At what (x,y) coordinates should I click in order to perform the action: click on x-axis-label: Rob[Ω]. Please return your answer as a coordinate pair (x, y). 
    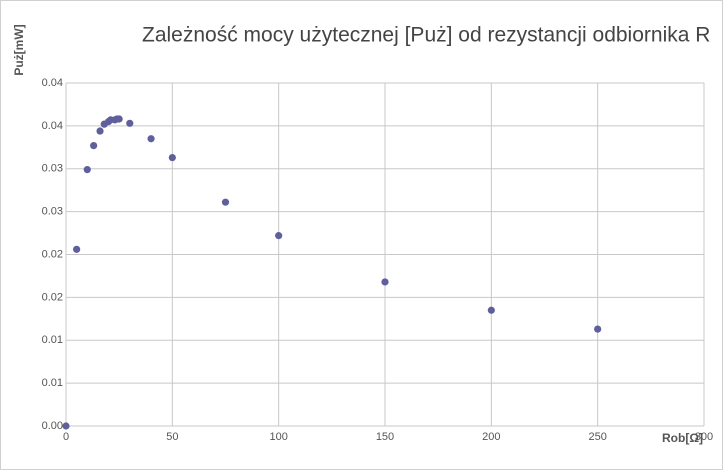
    Looking at the image, I should click on (682, 438).